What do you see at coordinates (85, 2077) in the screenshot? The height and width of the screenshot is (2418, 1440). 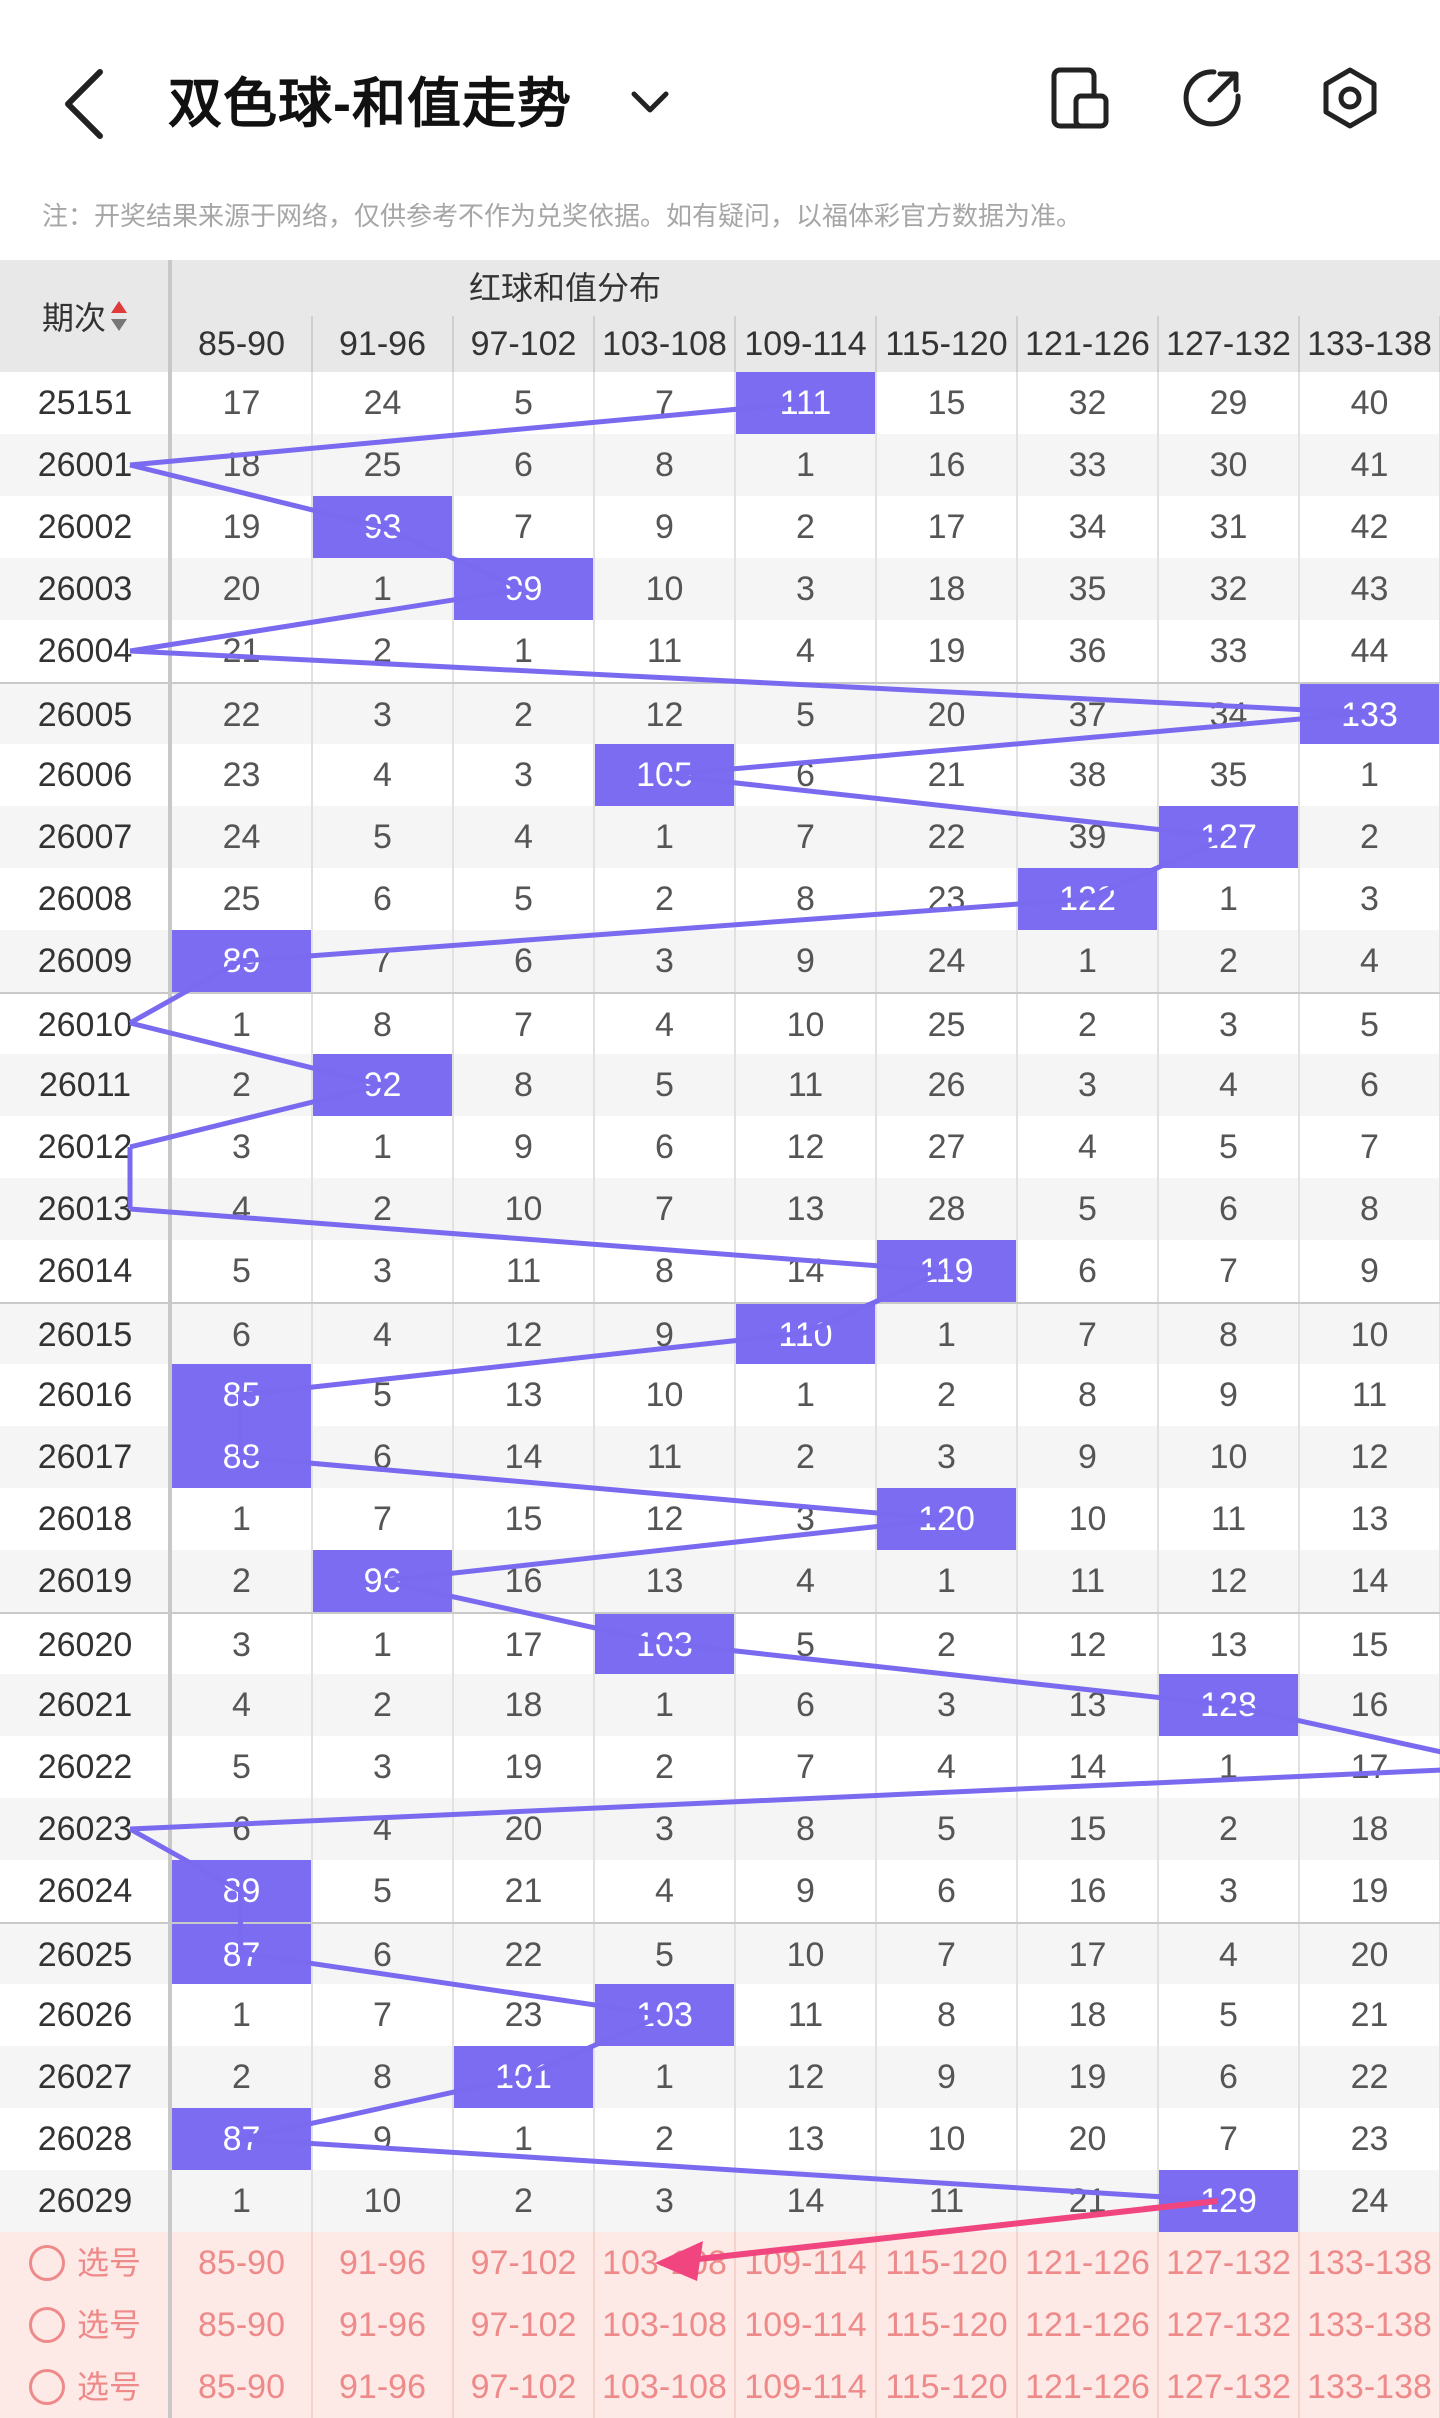 I see `period-cell: 26027` at bounding box center [85, 2077].